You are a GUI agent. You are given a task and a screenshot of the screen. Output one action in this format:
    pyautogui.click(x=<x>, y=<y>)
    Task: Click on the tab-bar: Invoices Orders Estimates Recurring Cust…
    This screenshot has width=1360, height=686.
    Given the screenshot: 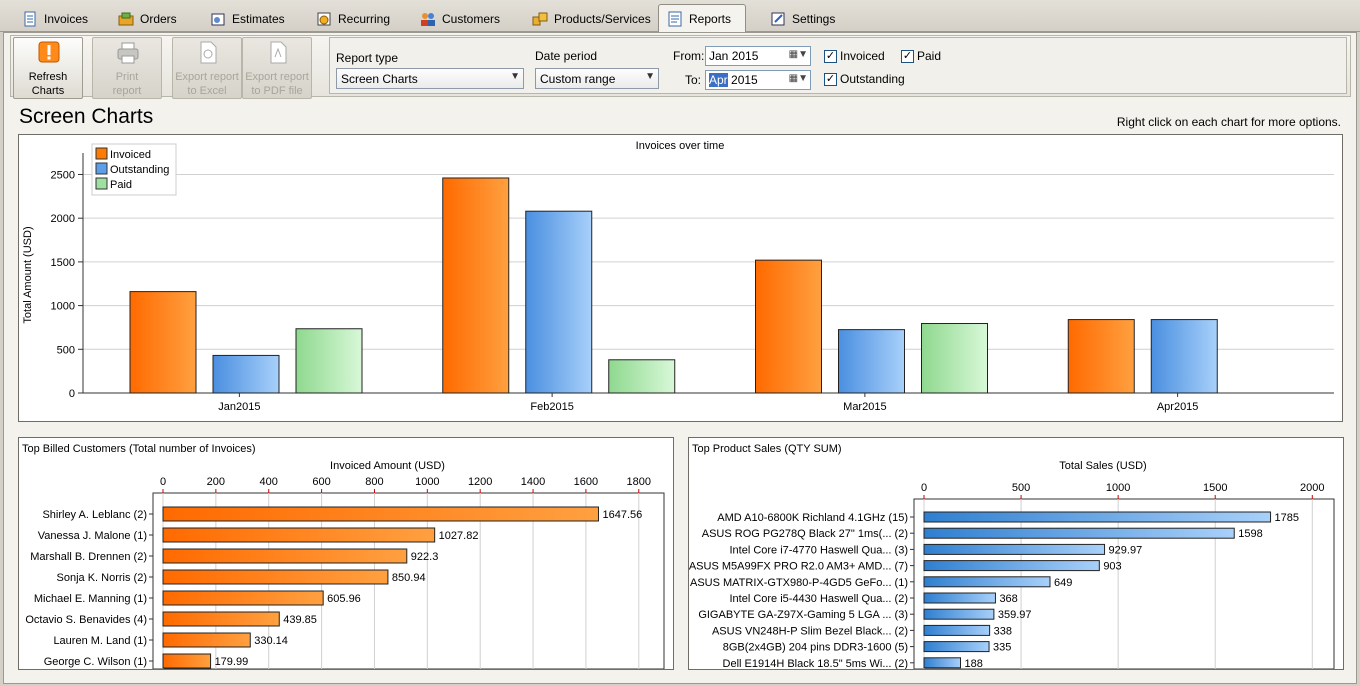 What is the action you would take?
    pyautogui.click(x=680, y=16)
    